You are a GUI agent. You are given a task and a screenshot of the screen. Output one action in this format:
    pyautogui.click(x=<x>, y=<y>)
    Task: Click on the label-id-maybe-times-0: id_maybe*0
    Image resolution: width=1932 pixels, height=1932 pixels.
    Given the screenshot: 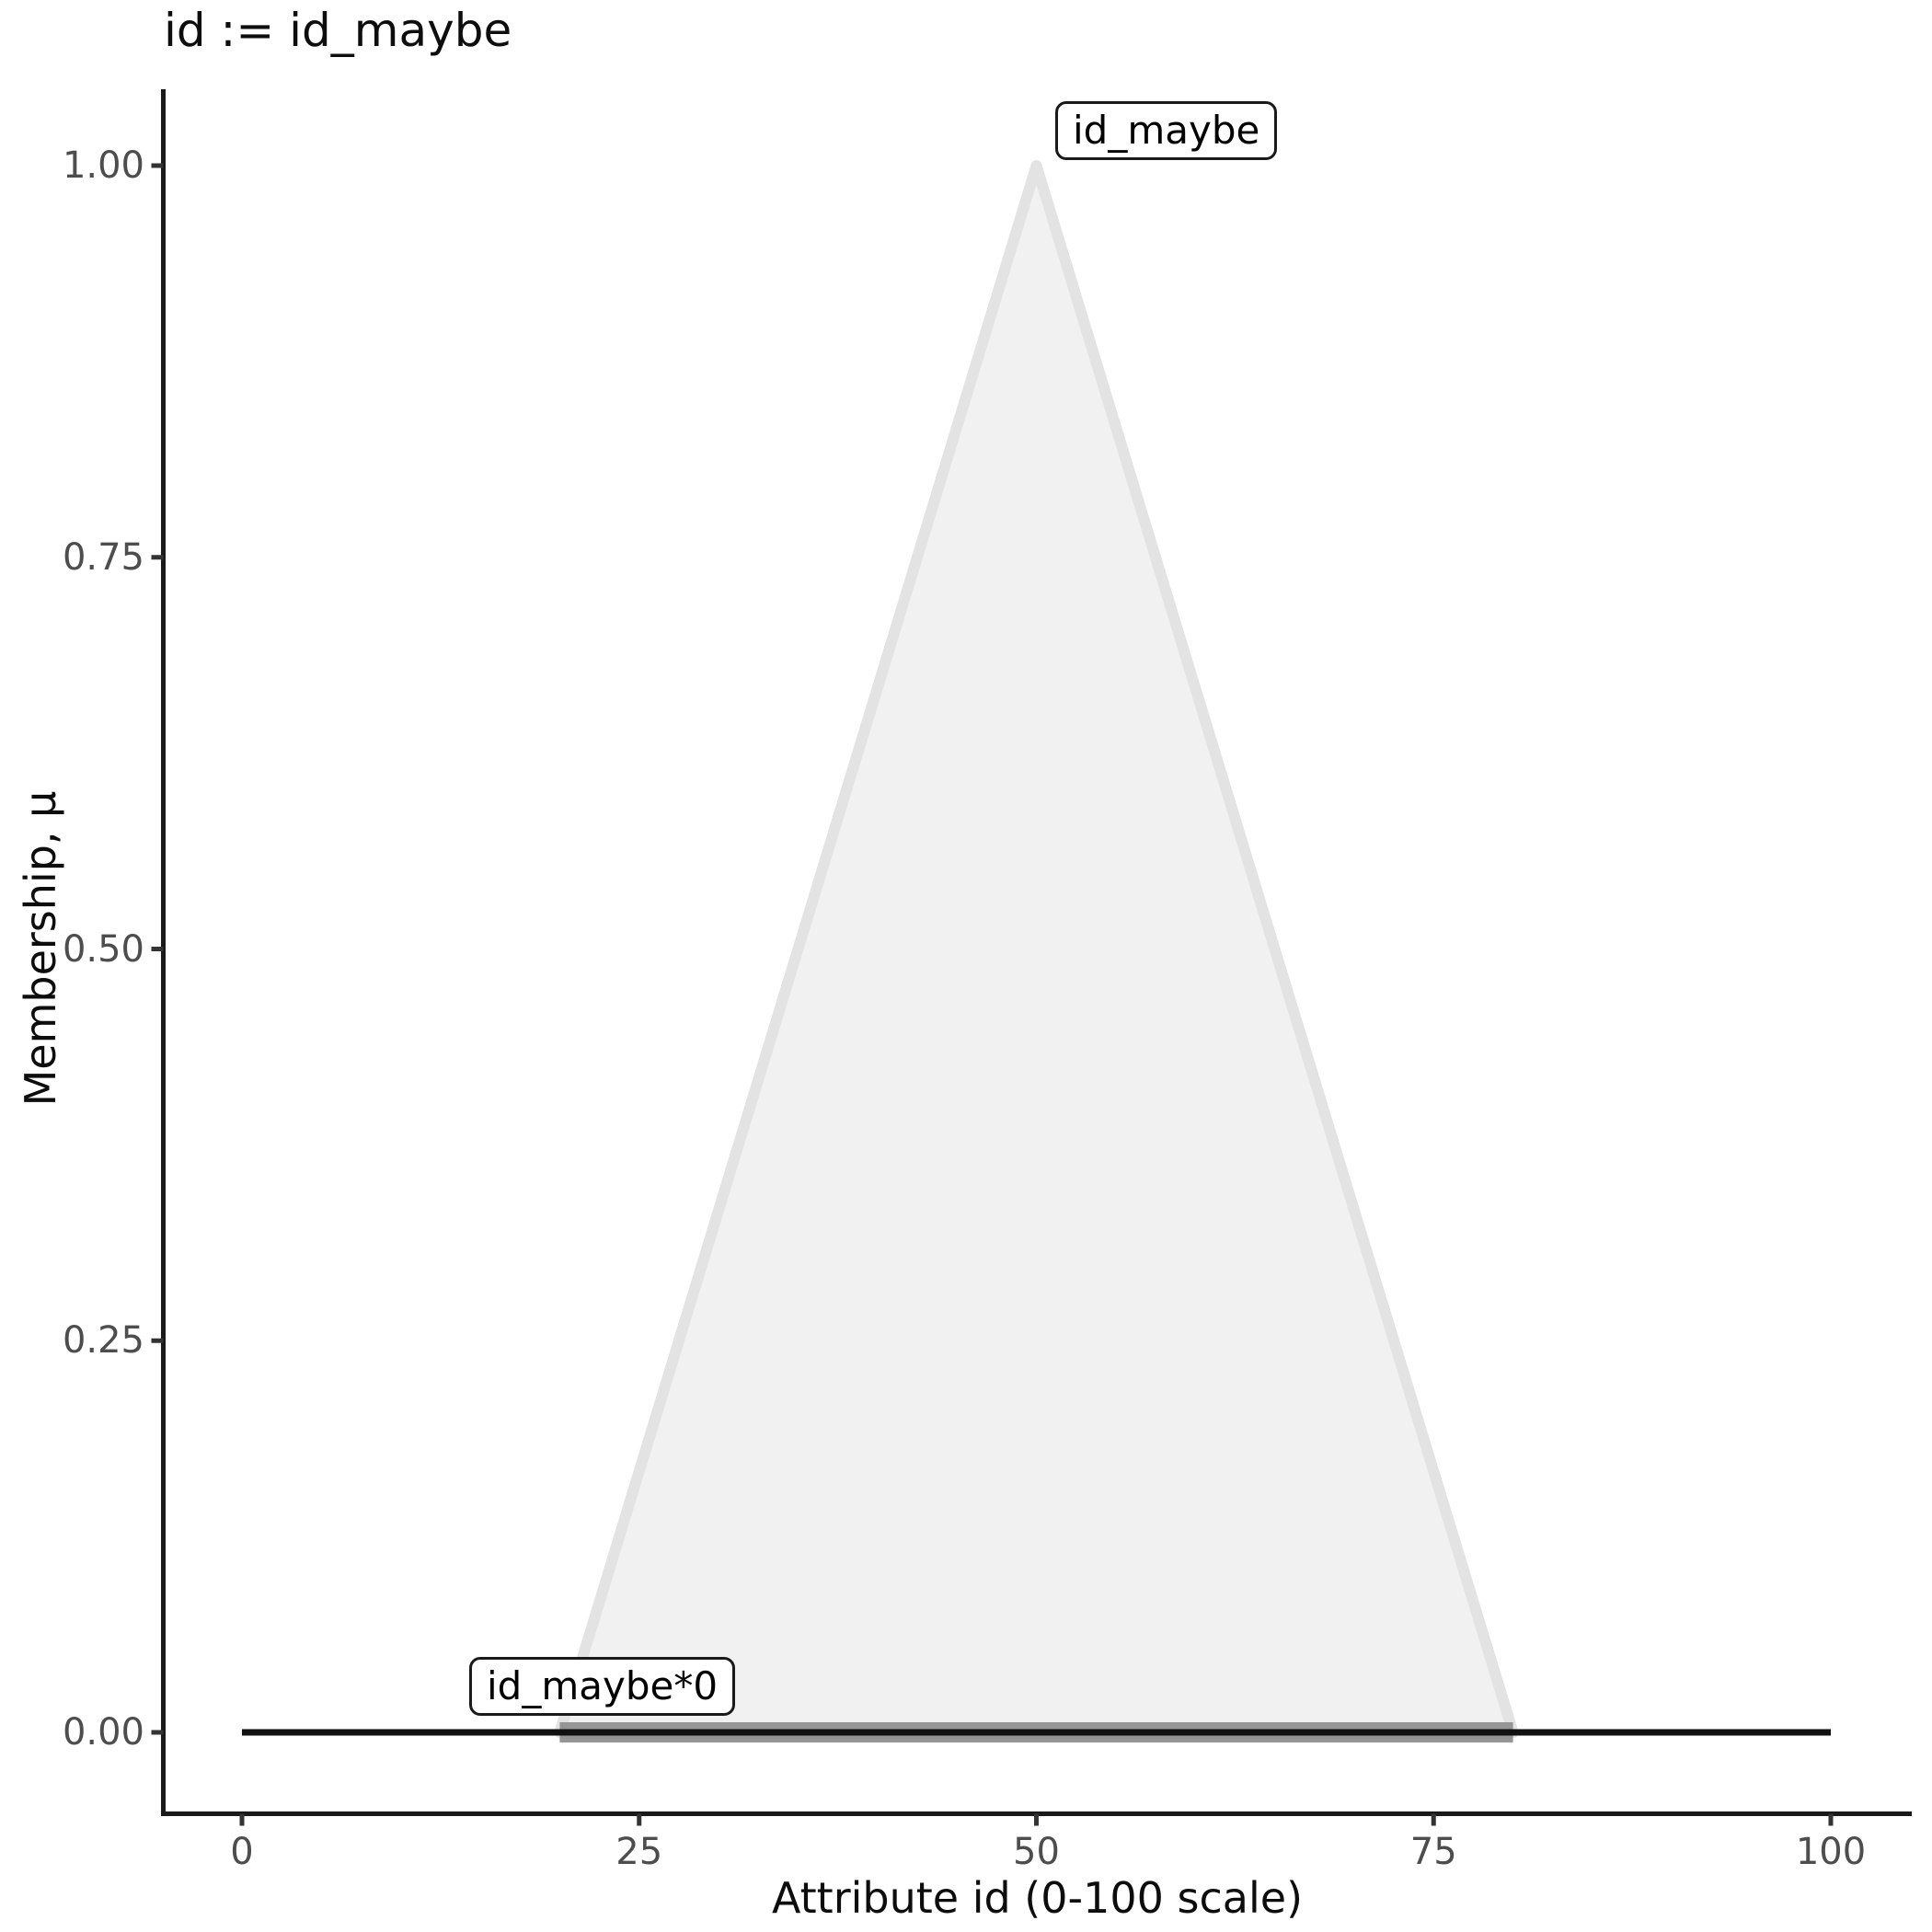 What is the action you would take?
    pyautogui.click(x=602, y=1687)
    